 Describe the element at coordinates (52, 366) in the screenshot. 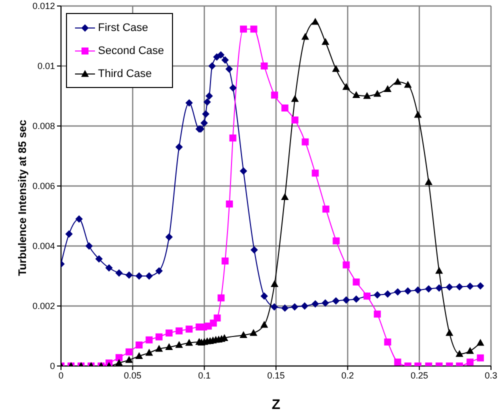

I see `y-tick-label: 0` at that location.